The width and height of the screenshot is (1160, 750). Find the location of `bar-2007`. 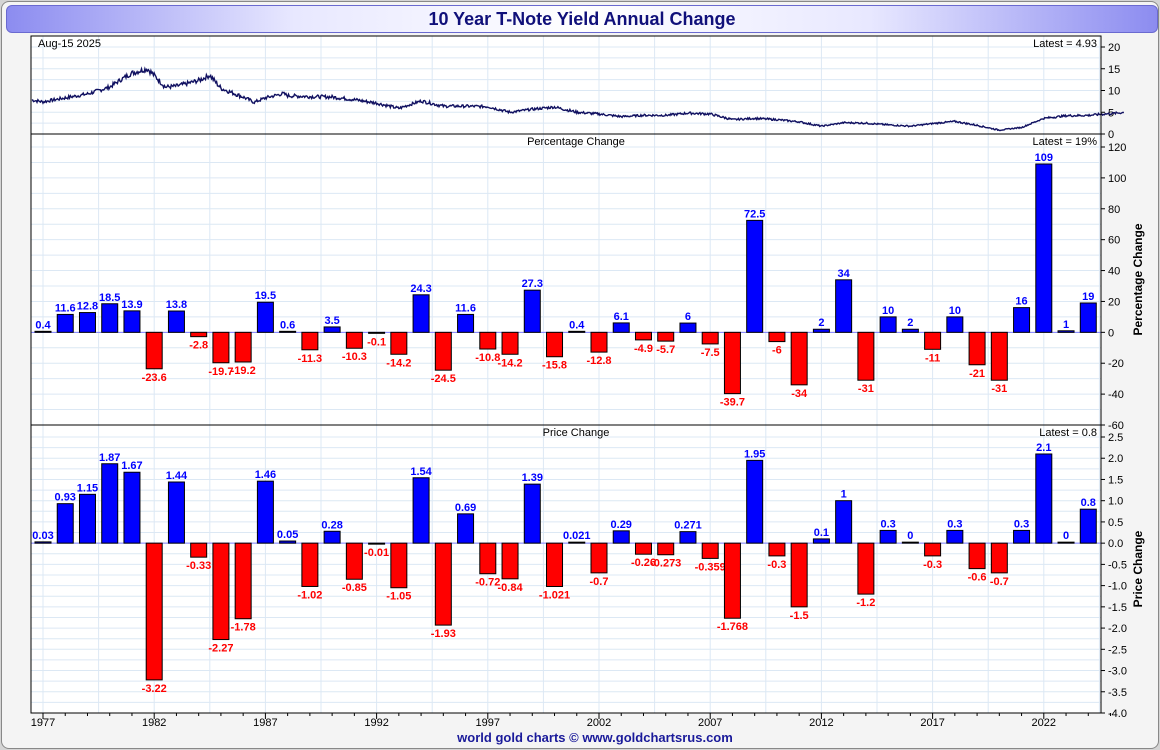

bar-2007 is located at coordinates (710, 550).